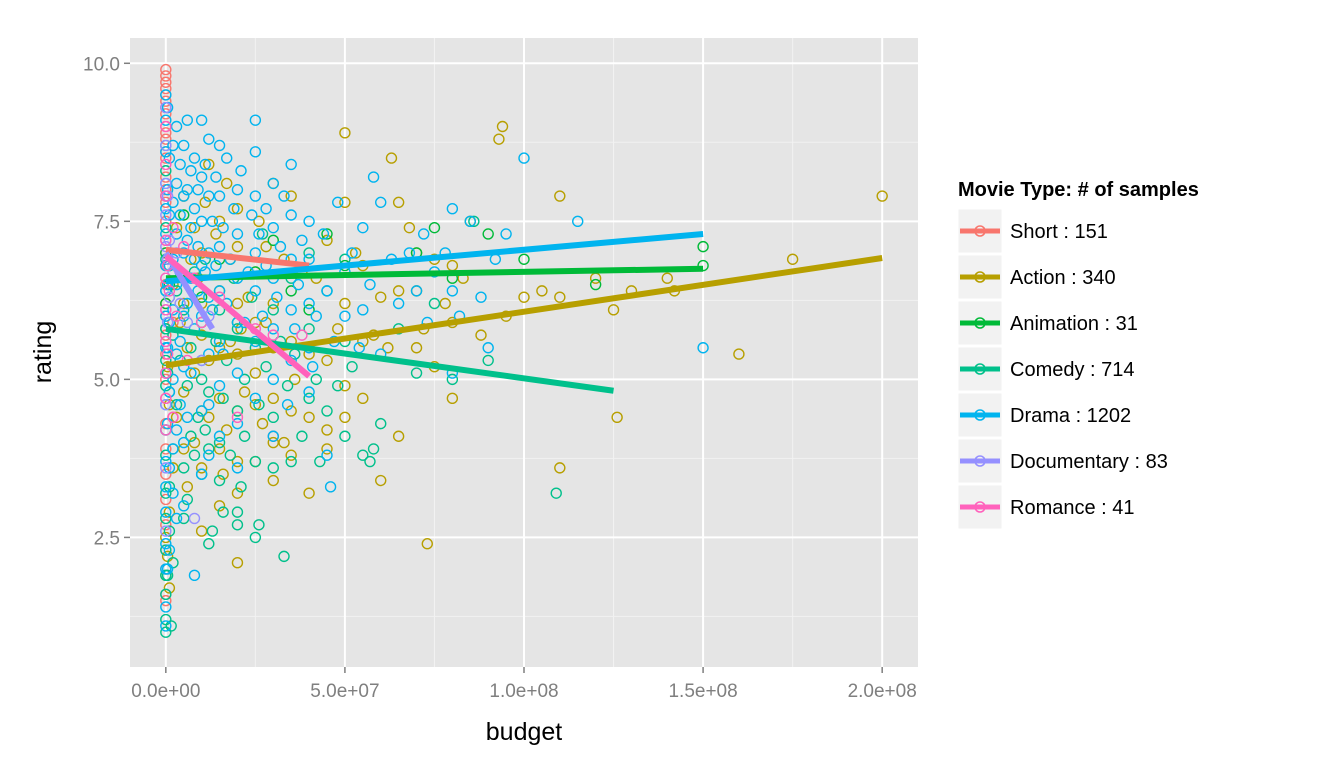  I want to click on fit-lines, so click(523, 312).